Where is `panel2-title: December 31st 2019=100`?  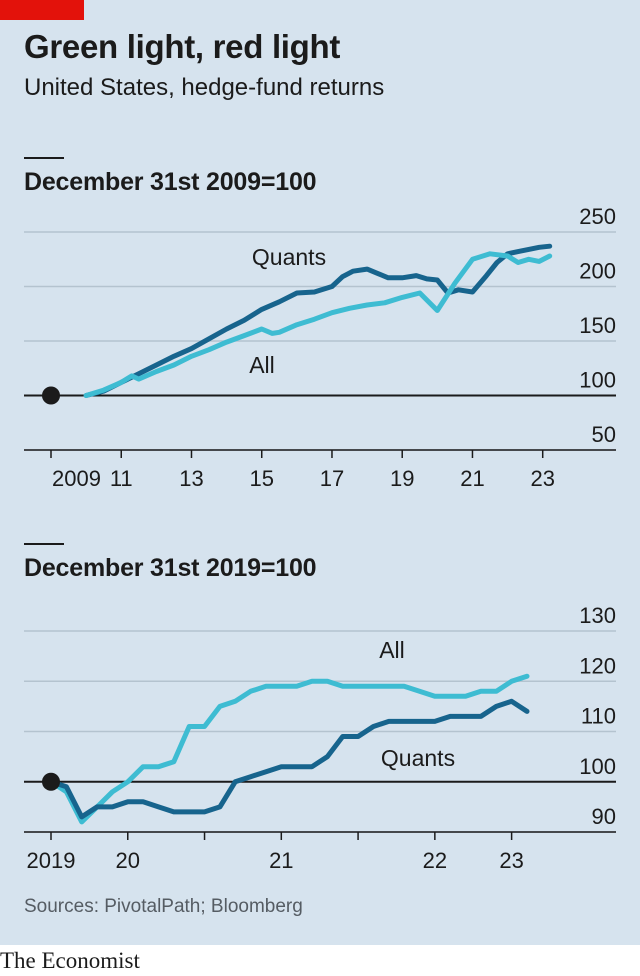
panel2-title: December 31st 2019=100 is located at coordinates (170, 568).